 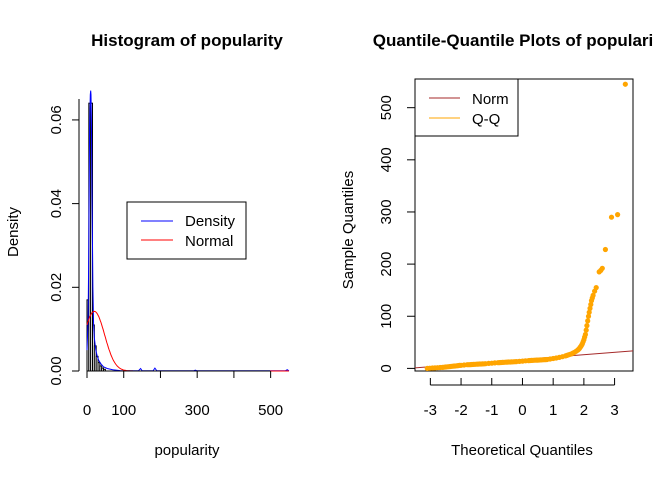 What do you see at coordinates (522, 410) in the screenshot?
I see `qq-x-tick-label: 0` at bounding box center [522, 410].